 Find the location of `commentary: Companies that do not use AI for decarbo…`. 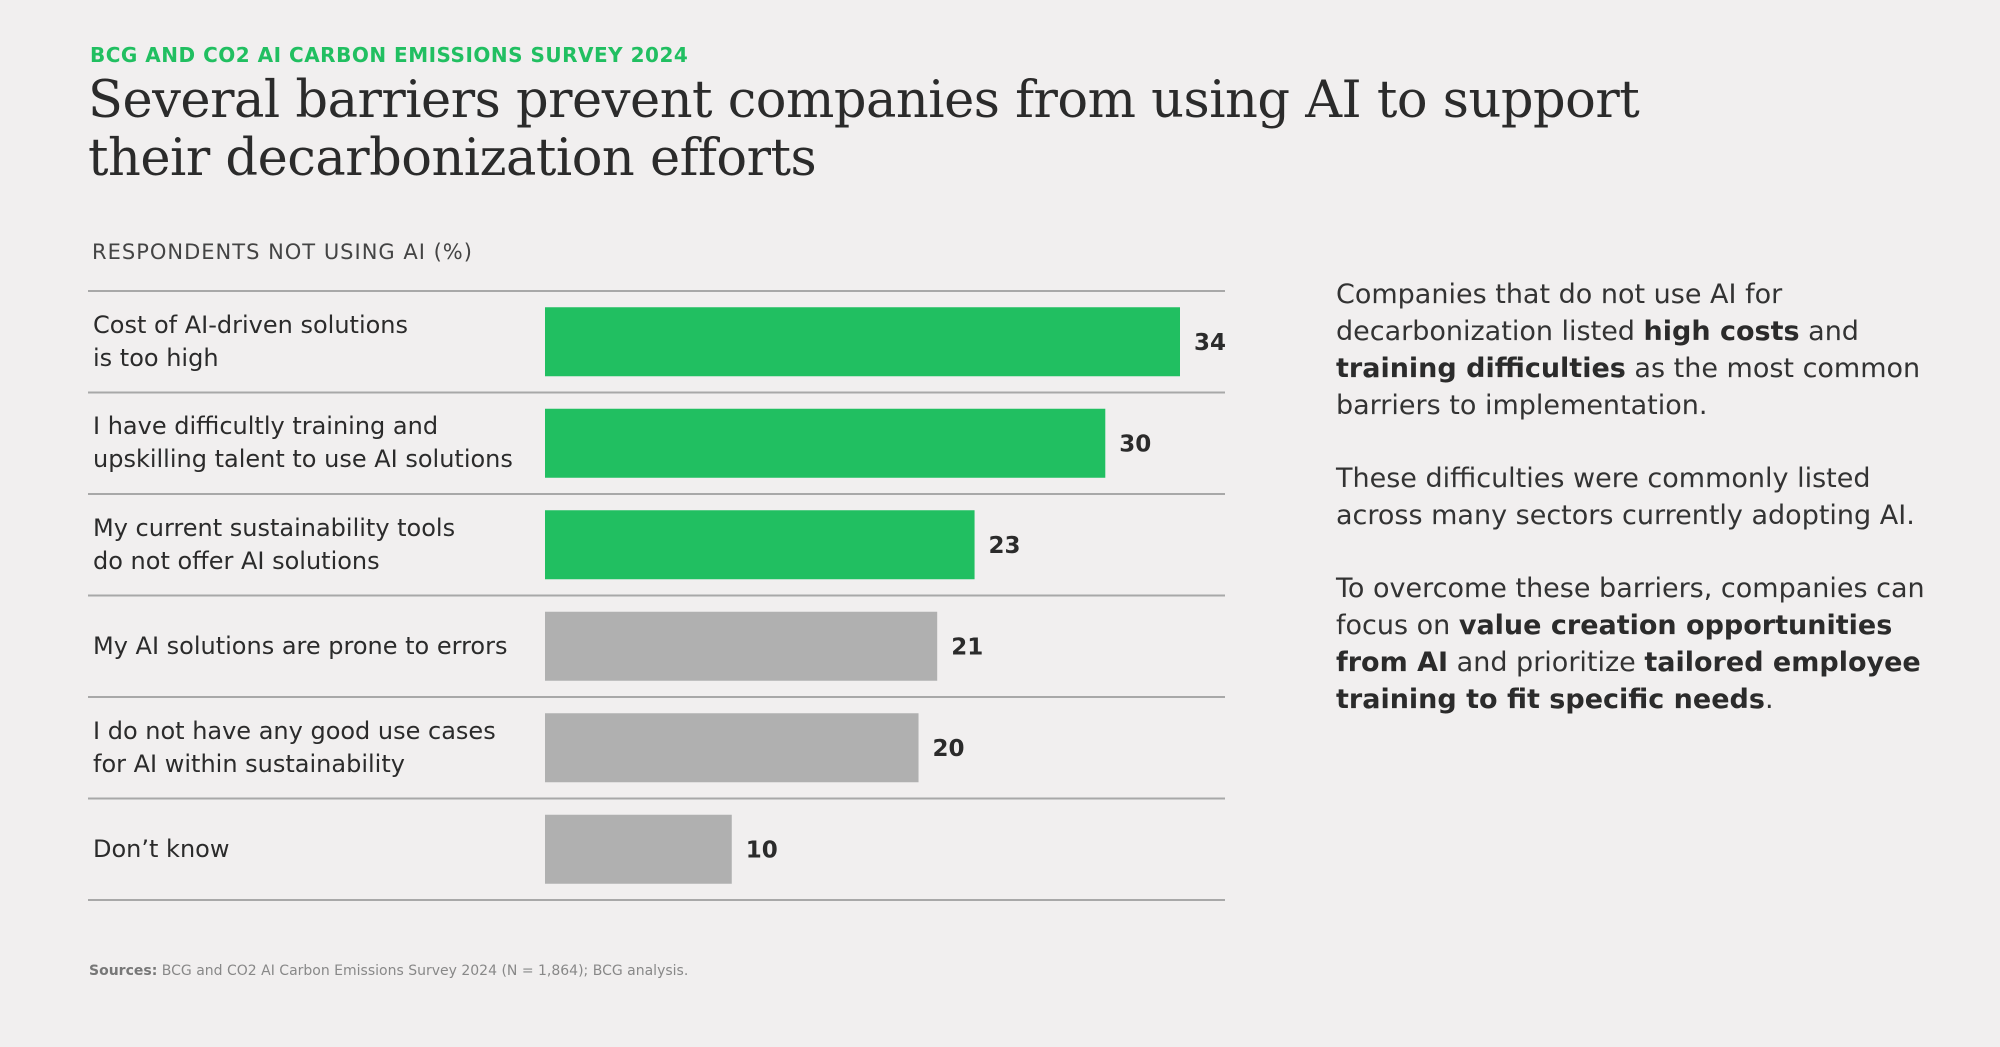

commentary: Companies that do not use AI for decarbo… is located at coordinates (1636, 515).